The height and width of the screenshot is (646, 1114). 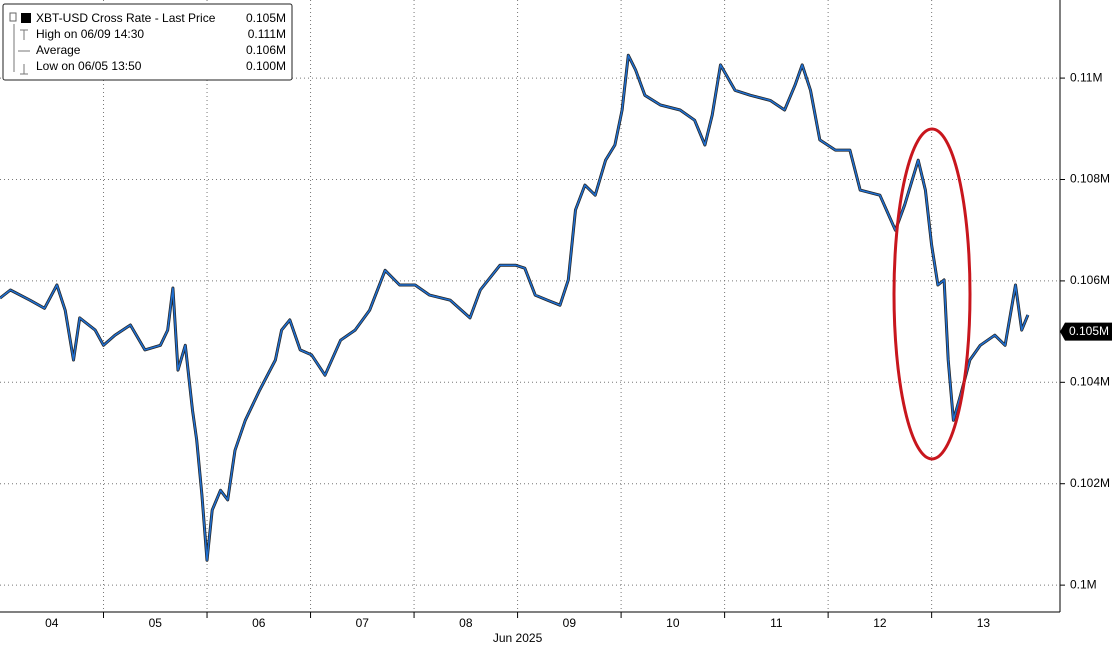 I want to click on y-tick-label: 0.102M, so click(x=1090, y=483).